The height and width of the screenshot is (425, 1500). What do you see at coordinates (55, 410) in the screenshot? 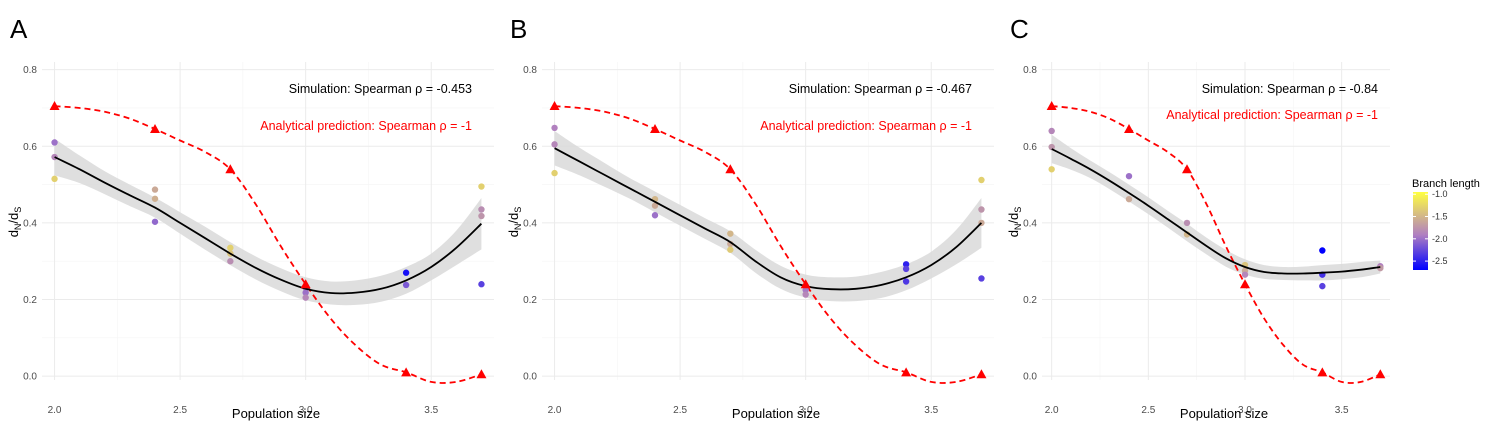
I see `x-tick-label: 2.0` at bounding box center [55, 410].